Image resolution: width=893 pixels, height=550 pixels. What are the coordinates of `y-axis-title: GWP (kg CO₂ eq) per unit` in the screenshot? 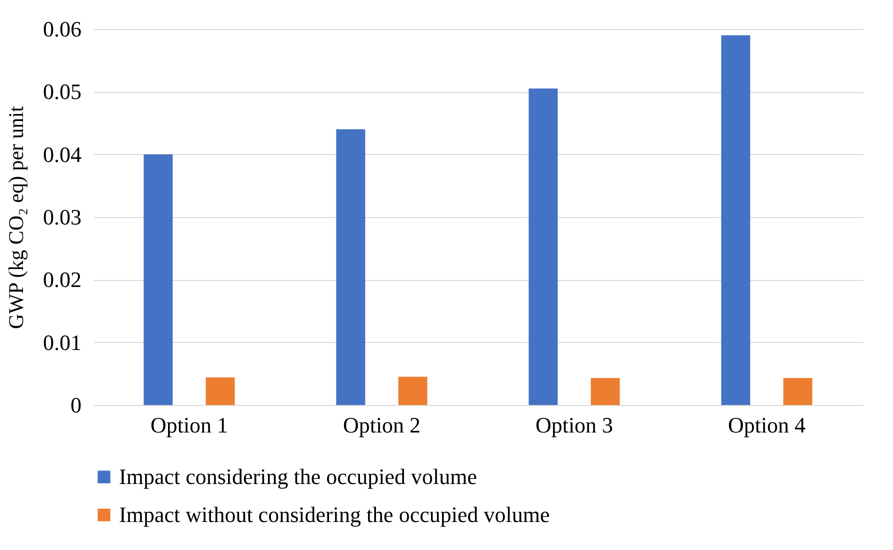 It's located at (16, 217).